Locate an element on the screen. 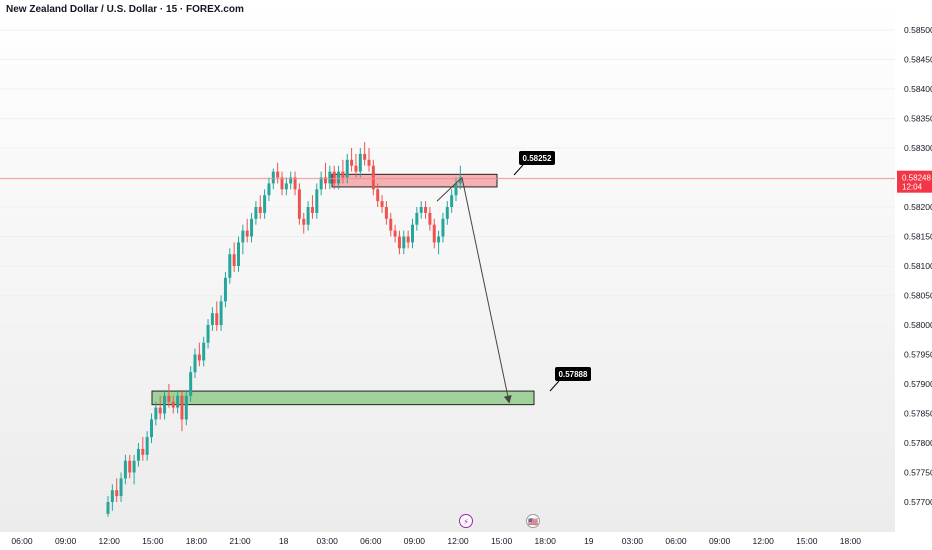 The image size is (932, 550). x-tick-label: 18 is located at coordinates (284, 541).